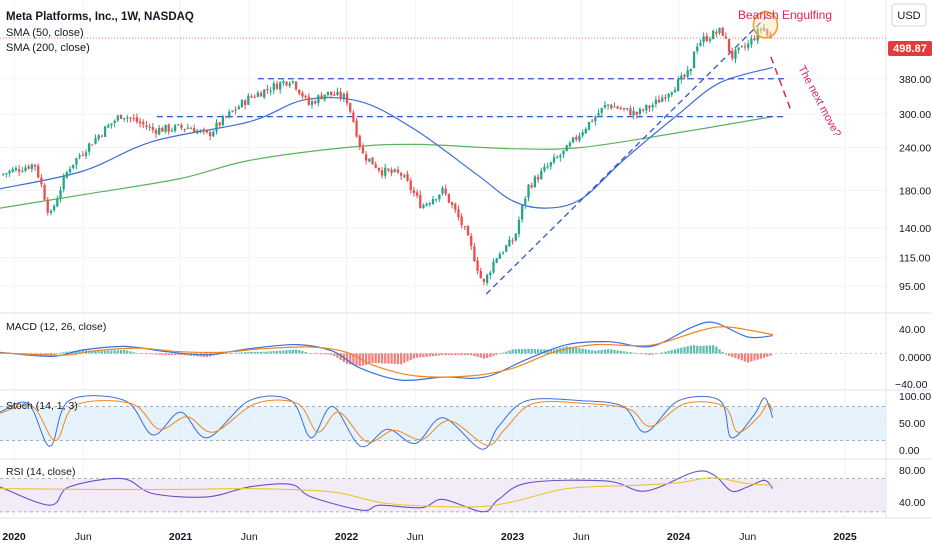 This screenshot has height=550, width=932. What do you see at coordinates (45, 33) in the screenshot?
I see `sma50-legend: SMA (50, close)` at bounding box center [45, 33].